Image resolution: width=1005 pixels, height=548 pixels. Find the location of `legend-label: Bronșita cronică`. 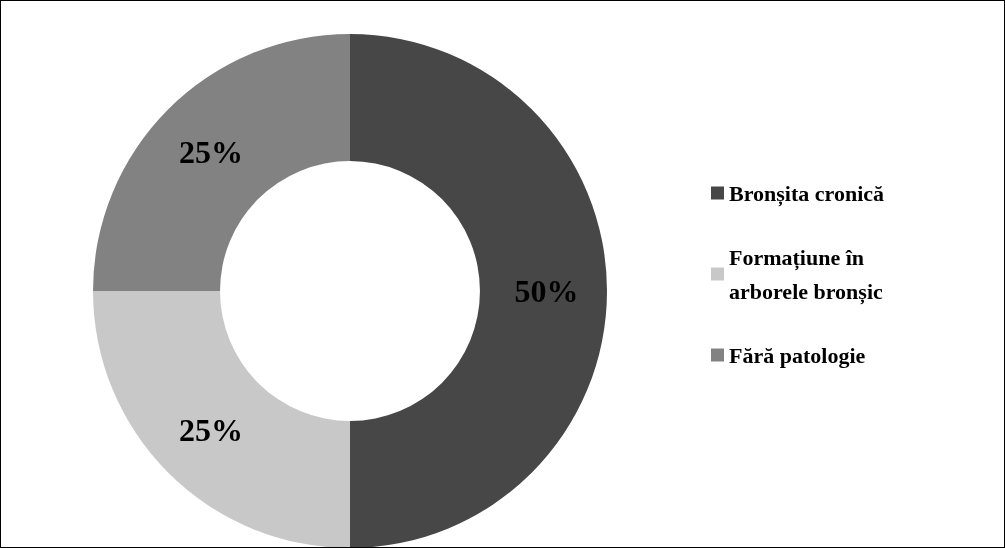

legend-label: Bronșita cronică is located at coordinates (807, 193).